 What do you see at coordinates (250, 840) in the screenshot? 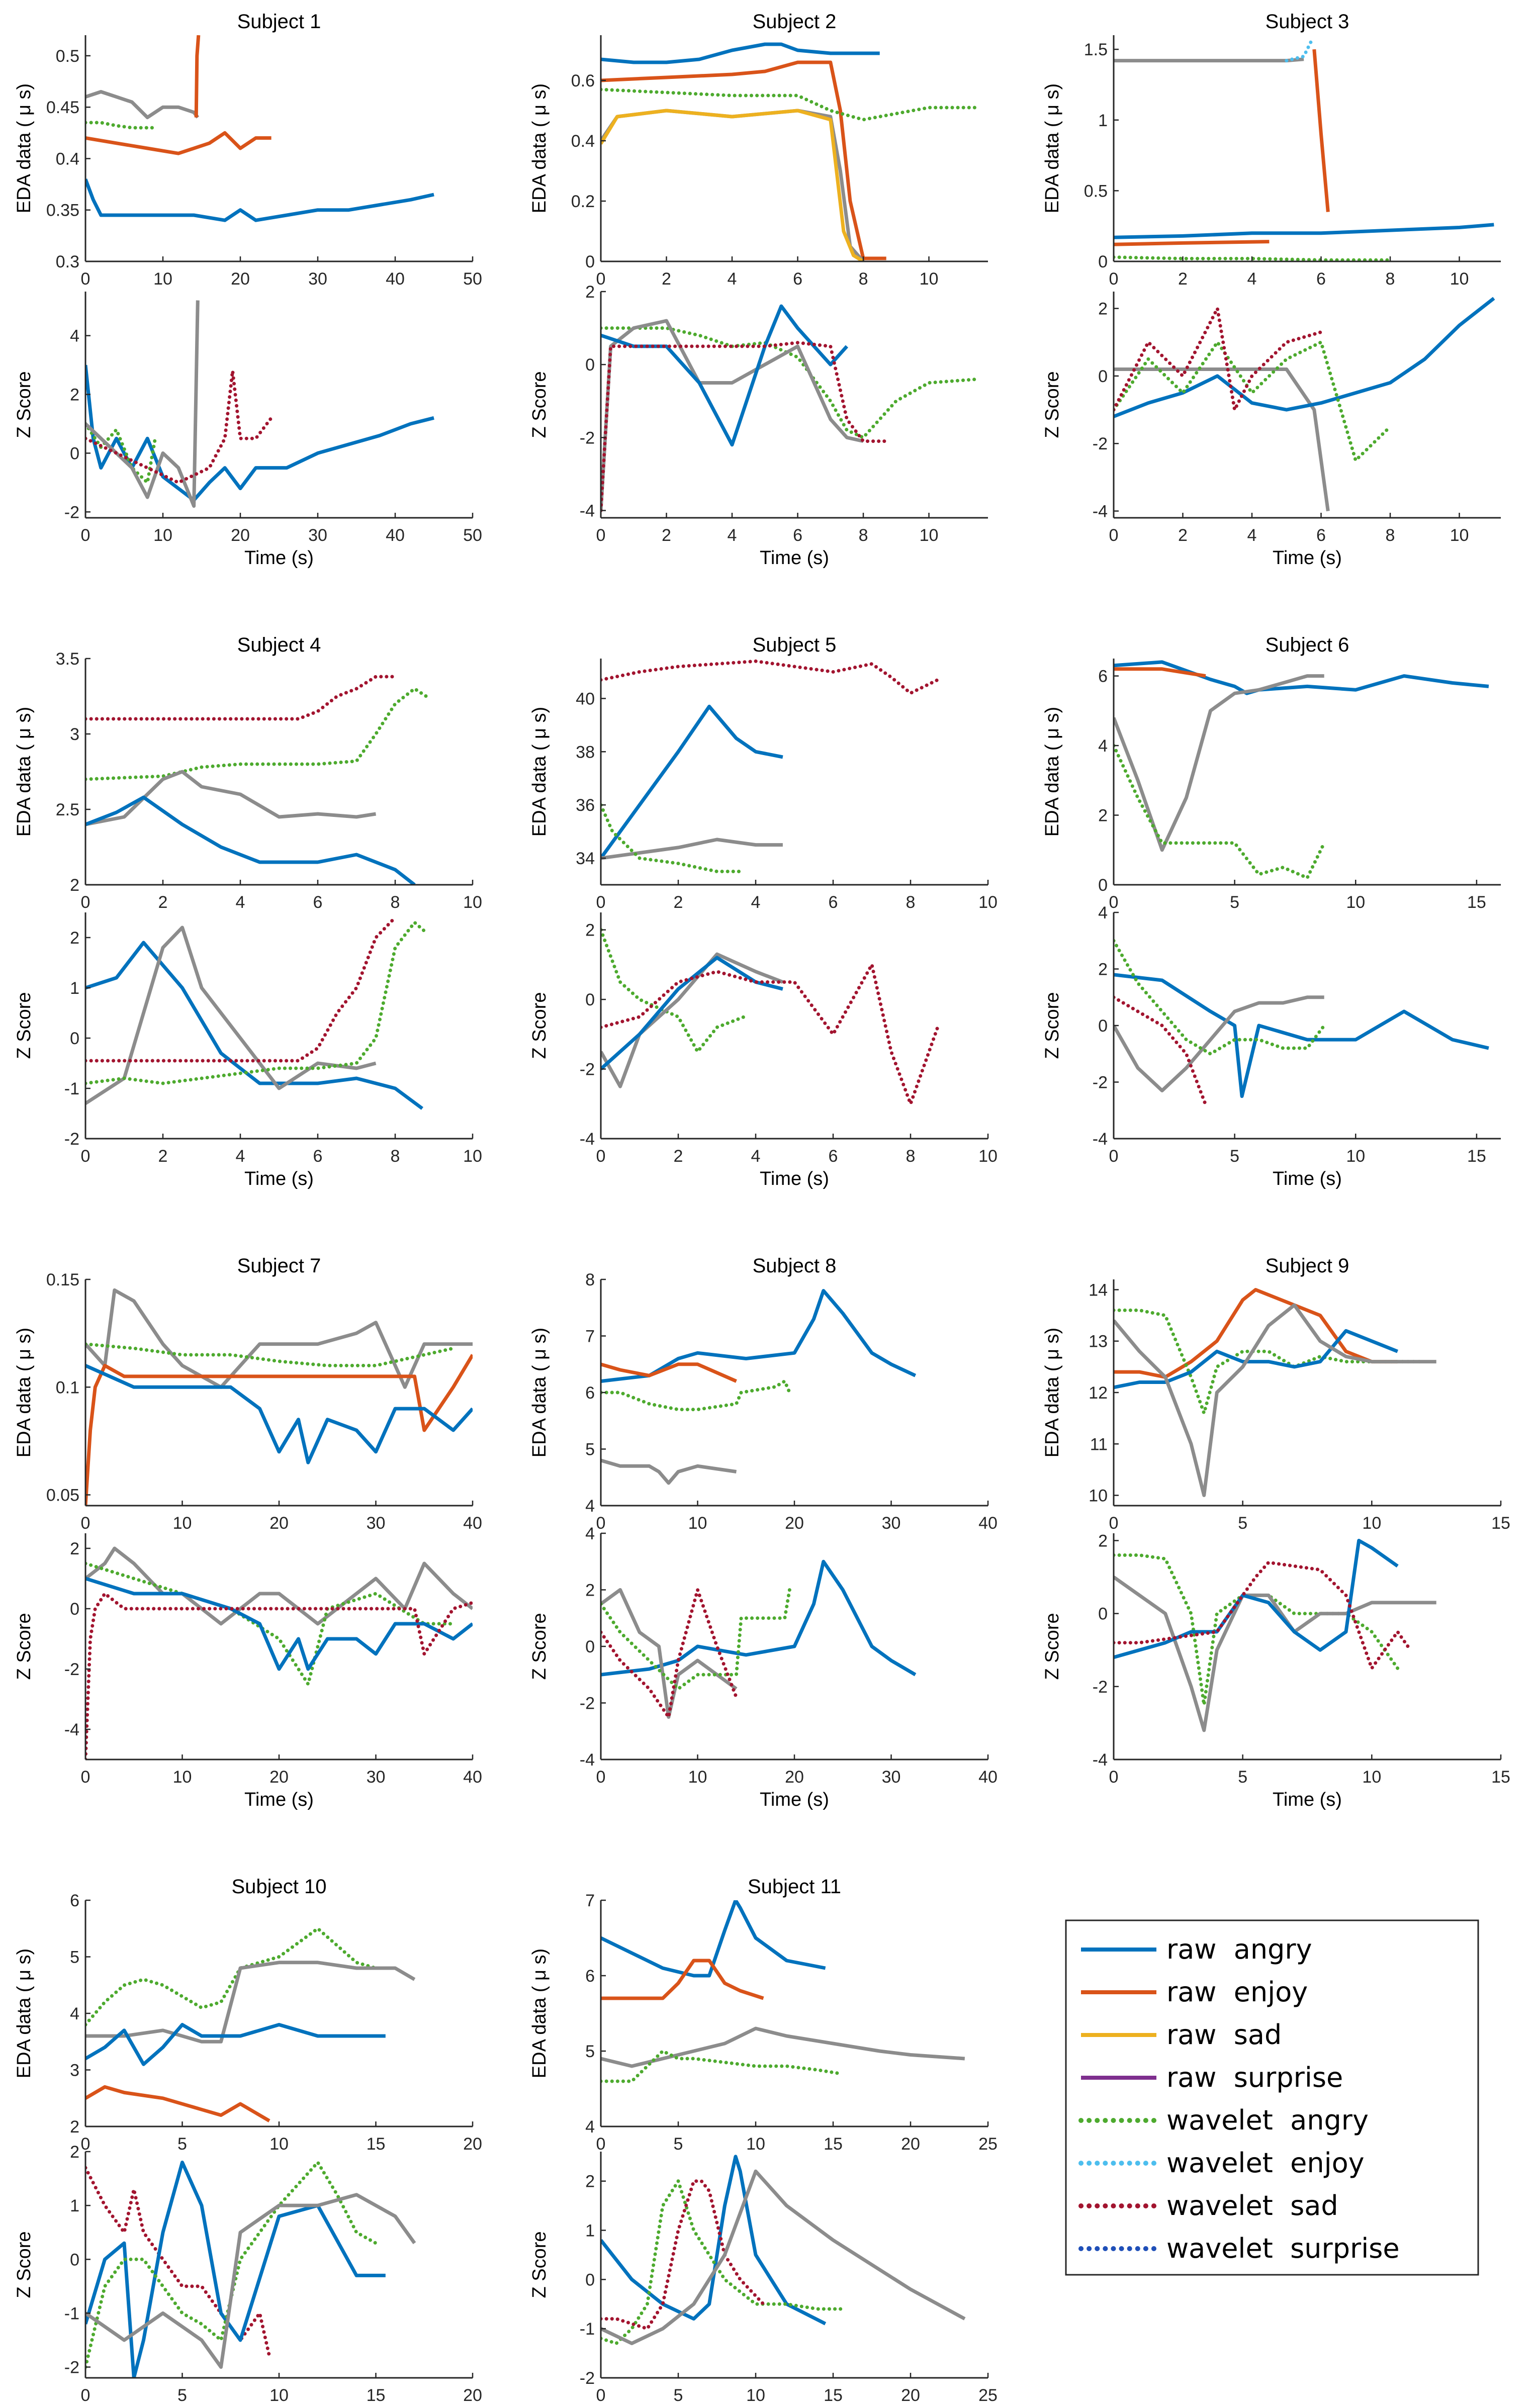
I see `subject-4-eda-series-4-line` at bounding box center [250, 840].